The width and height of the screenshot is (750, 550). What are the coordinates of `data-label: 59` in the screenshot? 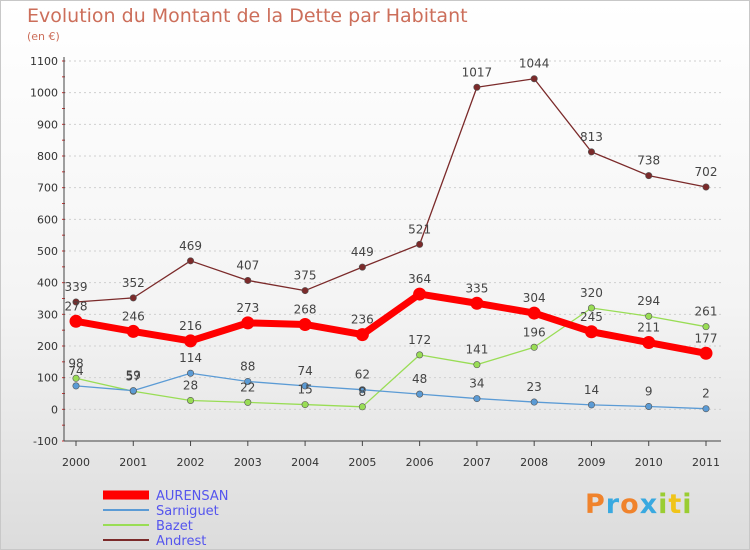 It's located at (133, 376).